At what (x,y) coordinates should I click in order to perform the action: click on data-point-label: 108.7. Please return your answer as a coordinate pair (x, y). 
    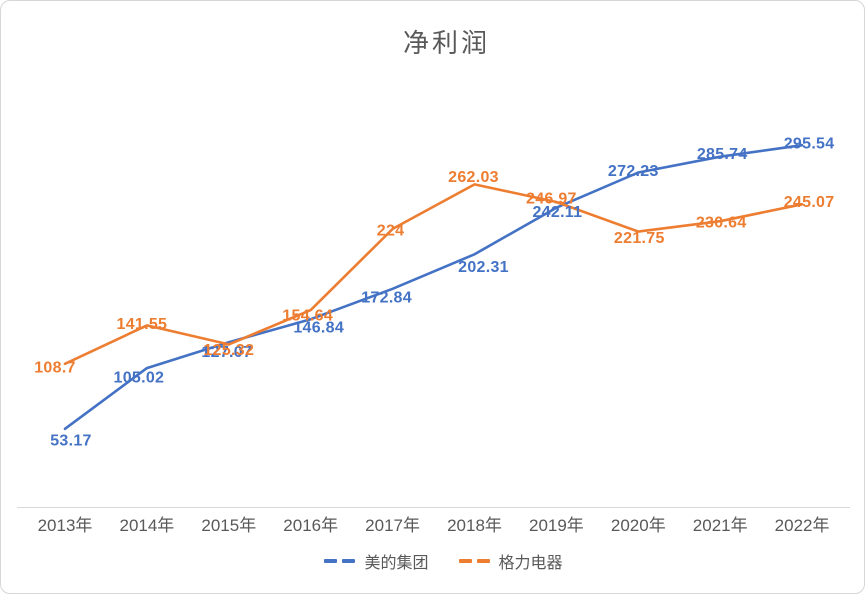
    Looking at the image, I should click on (55, 367).